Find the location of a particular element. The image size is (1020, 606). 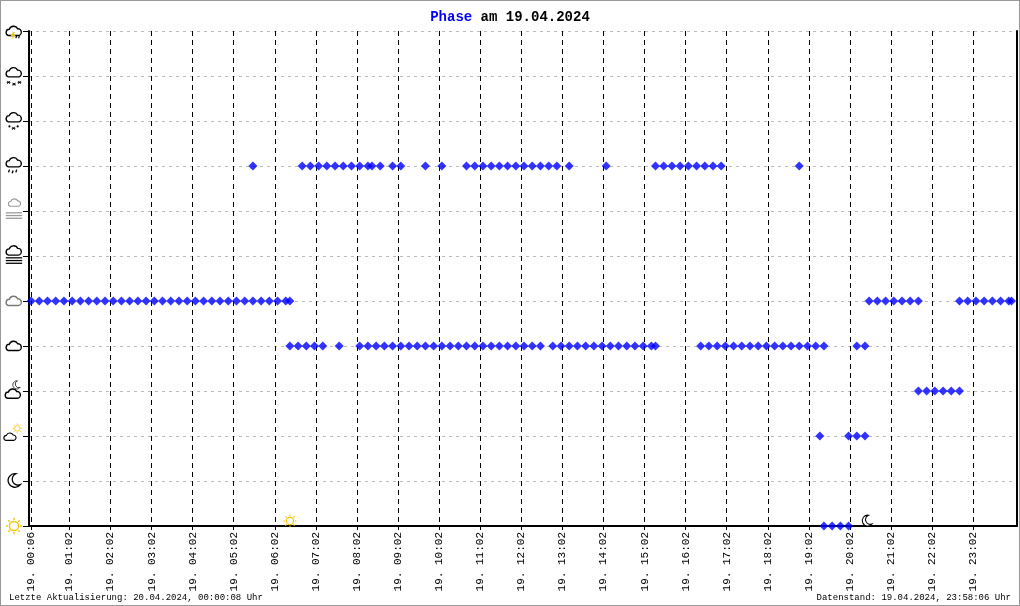

x-tick-label: 19. 21:02 is located at coordinates (891, 562).